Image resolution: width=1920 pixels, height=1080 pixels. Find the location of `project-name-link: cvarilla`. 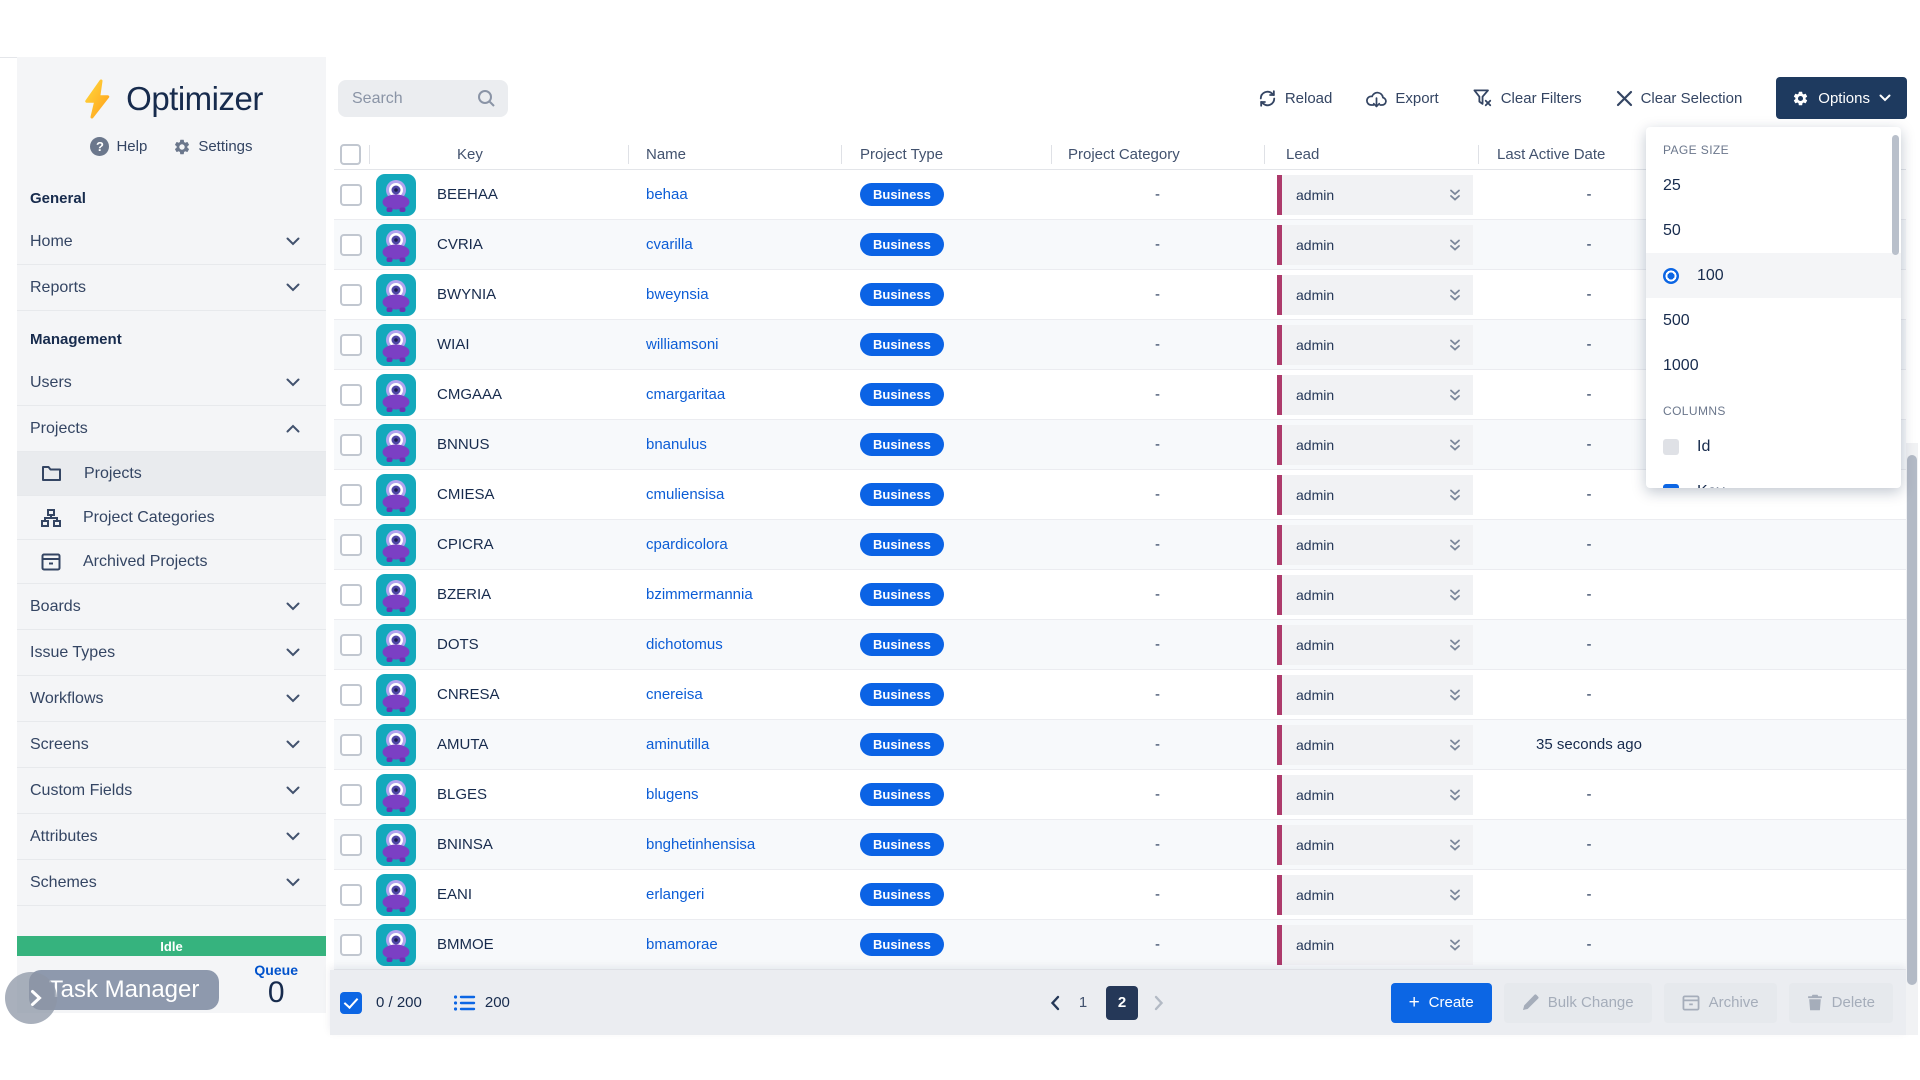

project-name-link: cvarilla is located at coordinates (669, 244).